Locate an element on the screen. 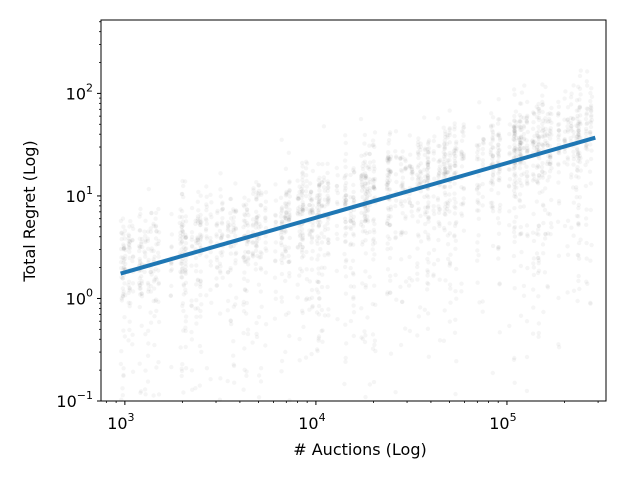 The width and height of the screenshot is (640, 480). y-tick-label: 100 is located at coordinates (79, 297).